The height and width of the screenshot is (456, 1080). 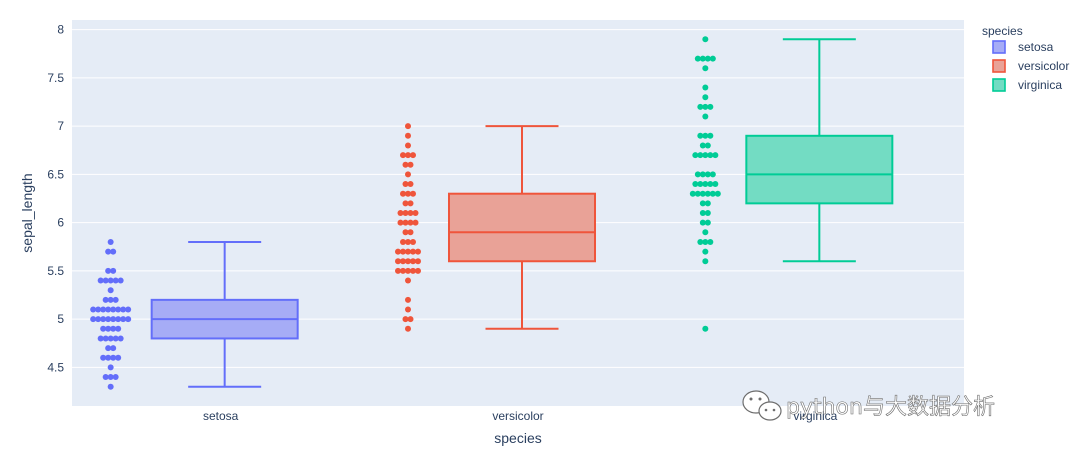 What do you see at coordinates (55, 199) in the screenshot?
I see `y-tick-labels: 4.5 5 5.5 6 6.5 7 7.5 8` at bounding box center [55, 199].